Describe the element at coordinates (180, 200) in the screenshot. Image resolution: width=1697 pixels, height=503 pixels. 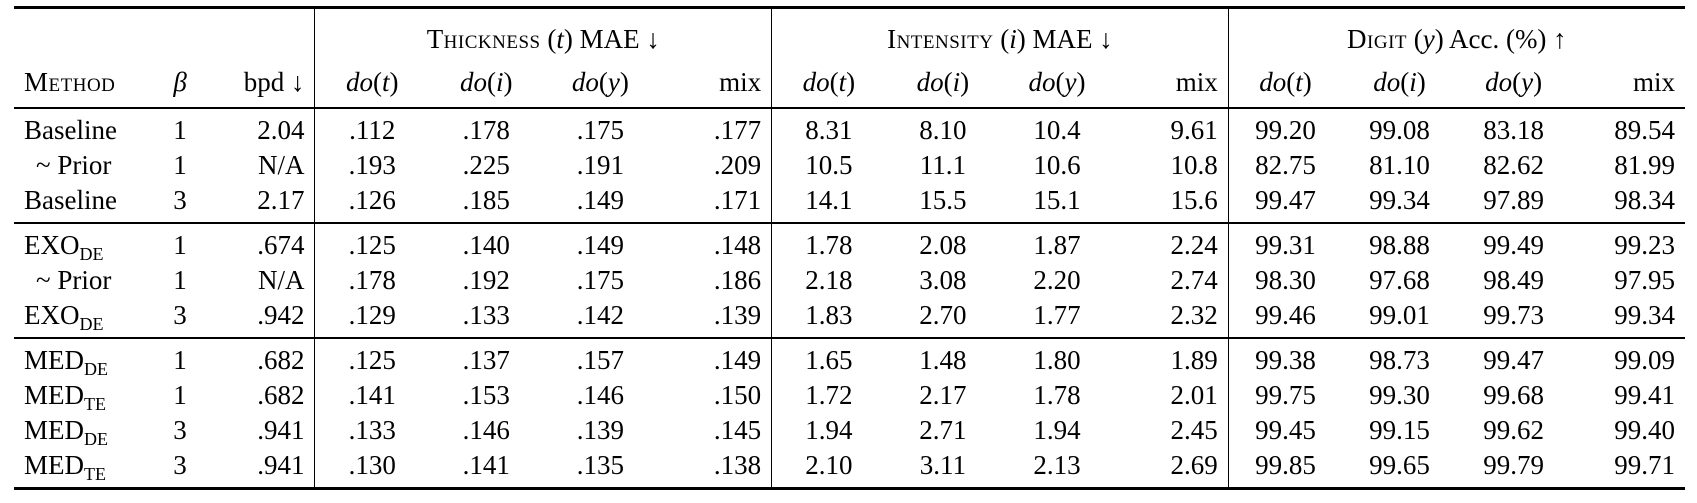
I see `beta-cell: 3` at that location.